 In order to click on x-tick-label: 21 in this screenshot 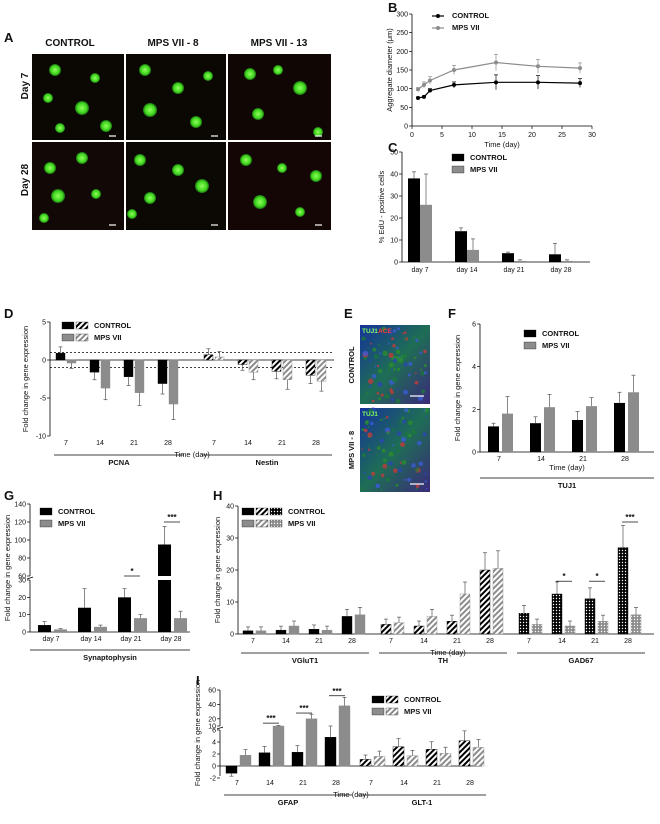, I will do `click(134, 443)`.